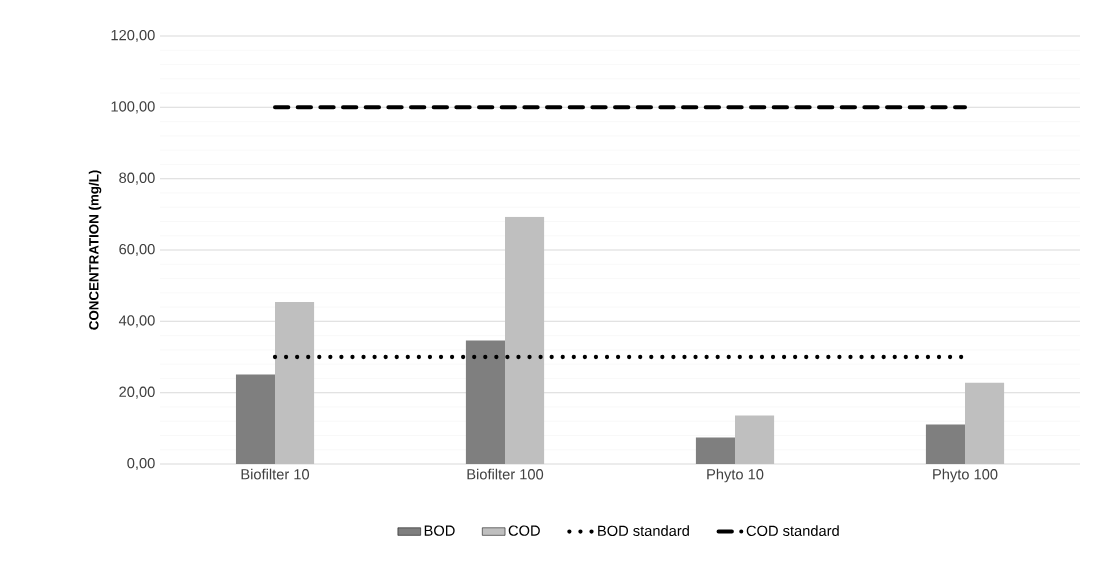 The width and height of the screenshot is (1112, 585). I want to click on y-tick-label: 80,00, so click(137, 178).